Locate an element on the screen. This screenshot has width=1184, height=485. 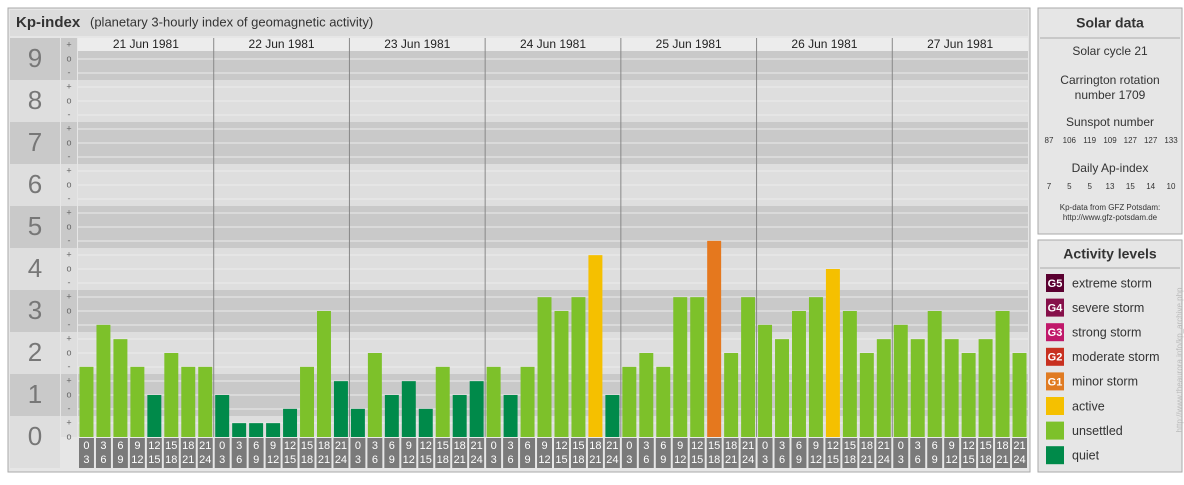
side-url: http://www.theaurora.info/kp_archive.php is located at coordinates (1179, 360).